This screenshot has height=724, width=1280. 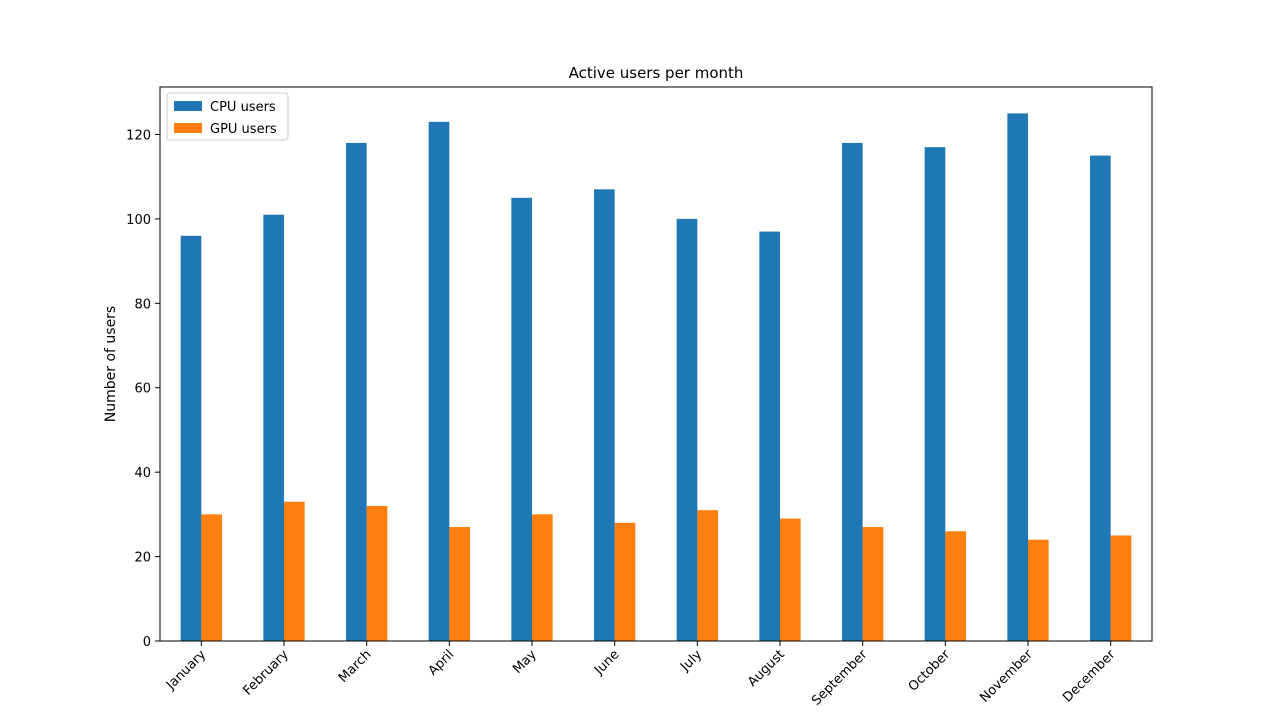 What do you see at coordinates (930, 671) in the screenshot?
I see `x-tick-label: October` at bounding box center [930, 671].